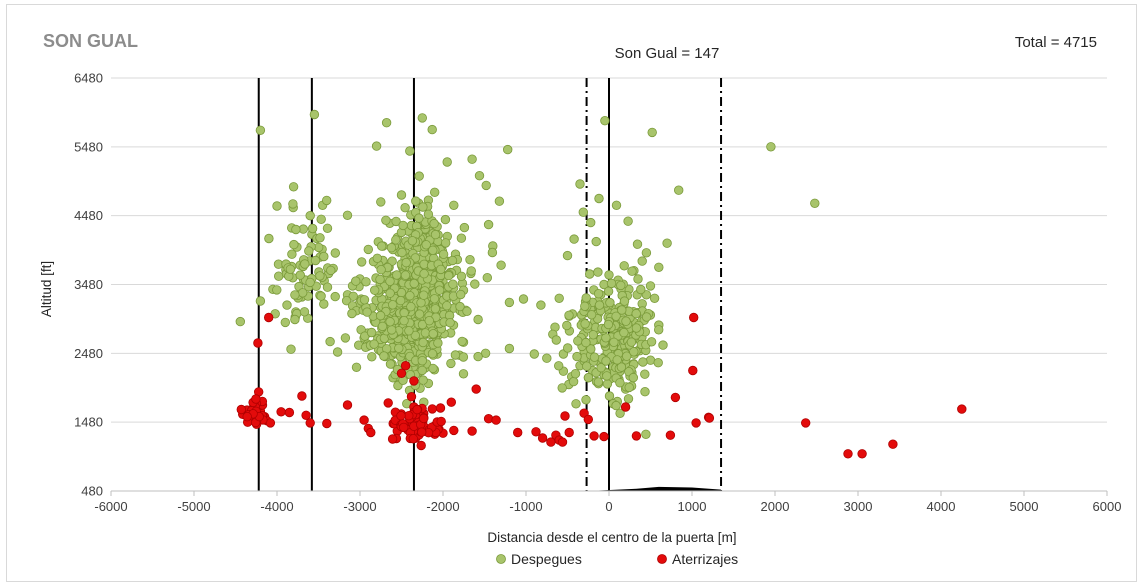 This screenshot has width=1143, height=587. Describe the element at coordinates (88, 353) in the screenshot. I see `y-tick-label-2: 2480` at that location.